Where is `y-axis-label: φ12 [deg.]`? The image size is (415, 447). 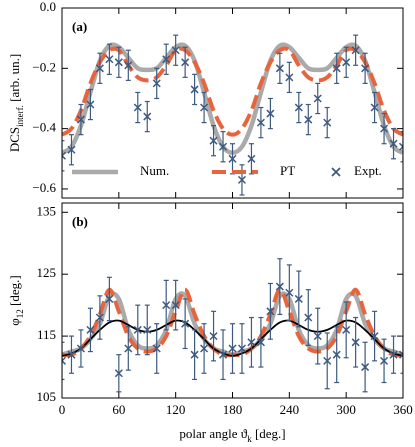 y-axis-label: φ12 [deg.] is located at coordinates (16, 300).